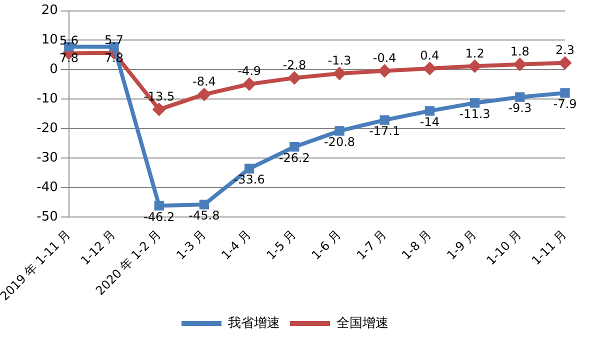  Describe the element at coordinates (474, 53) in the screenshot. I see `data-label: 1.2` at that location.